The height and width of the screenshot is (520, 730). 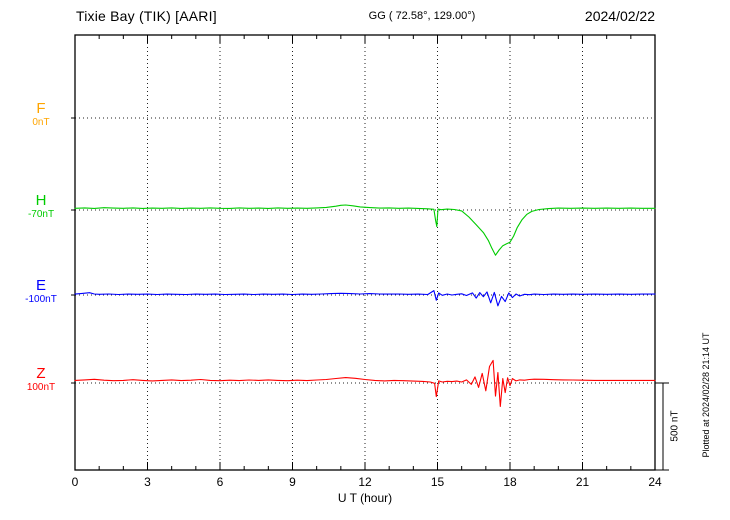 I want to click on x-tick-label: 24, so click(x=655, y=482).